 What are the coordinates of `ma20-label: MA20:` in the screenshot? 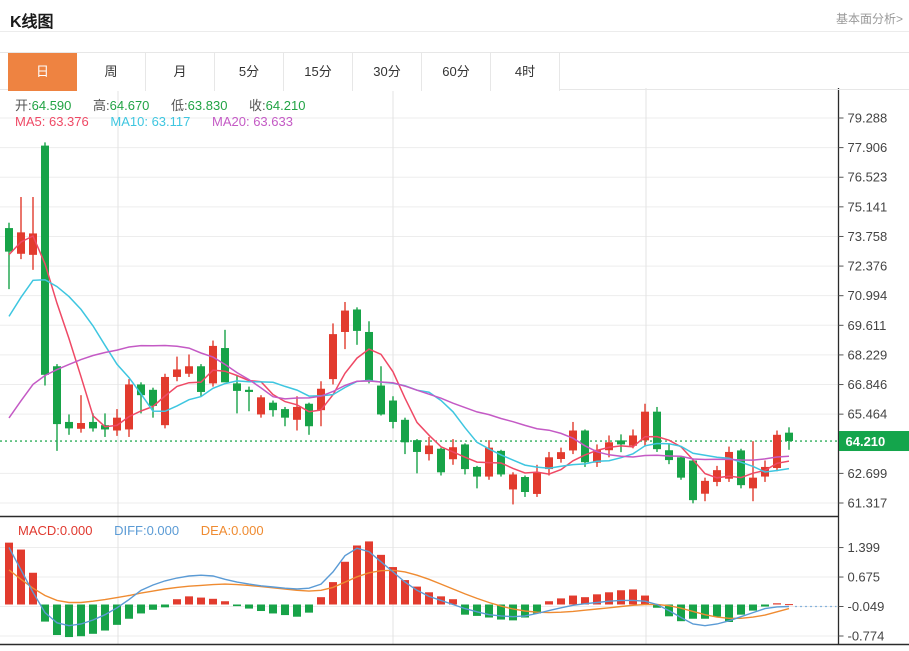 It's located at (230, 121).